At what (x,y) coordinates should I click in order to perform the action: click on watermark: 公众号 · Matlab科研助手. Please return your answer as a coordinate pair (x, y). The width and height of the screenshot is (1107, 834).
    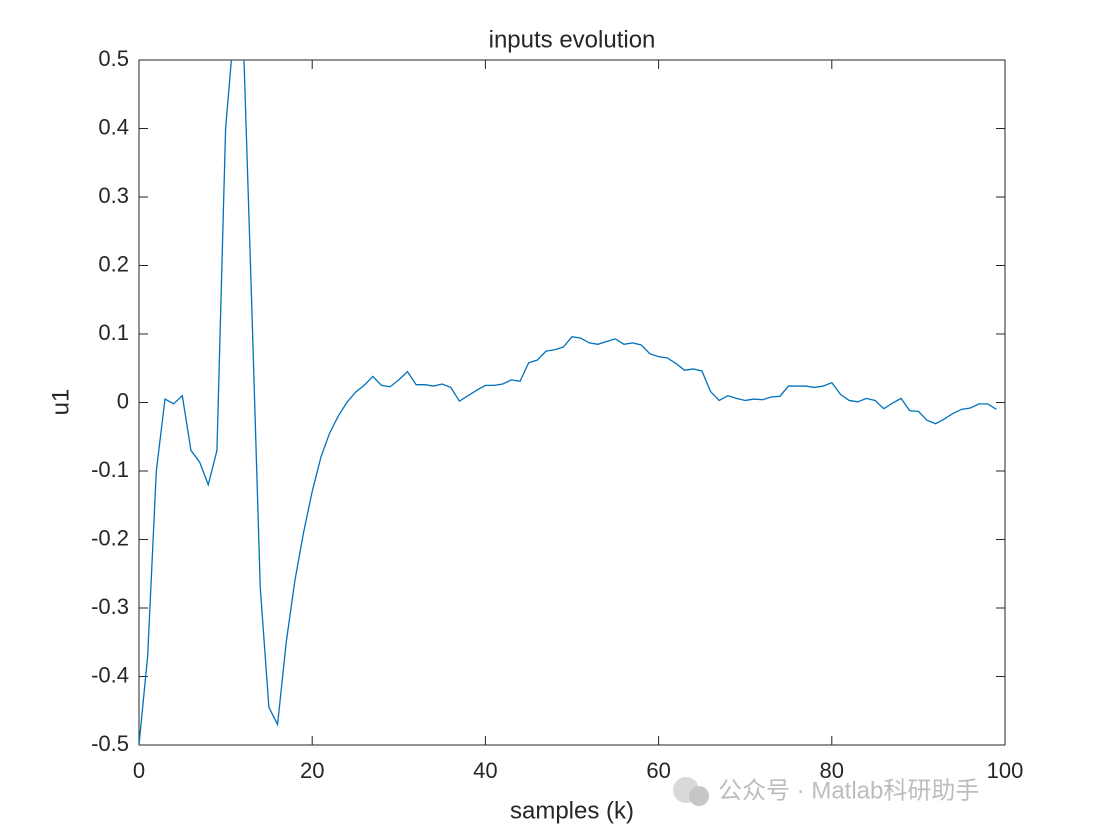
    Looking at the image, I should click on (848, 790).